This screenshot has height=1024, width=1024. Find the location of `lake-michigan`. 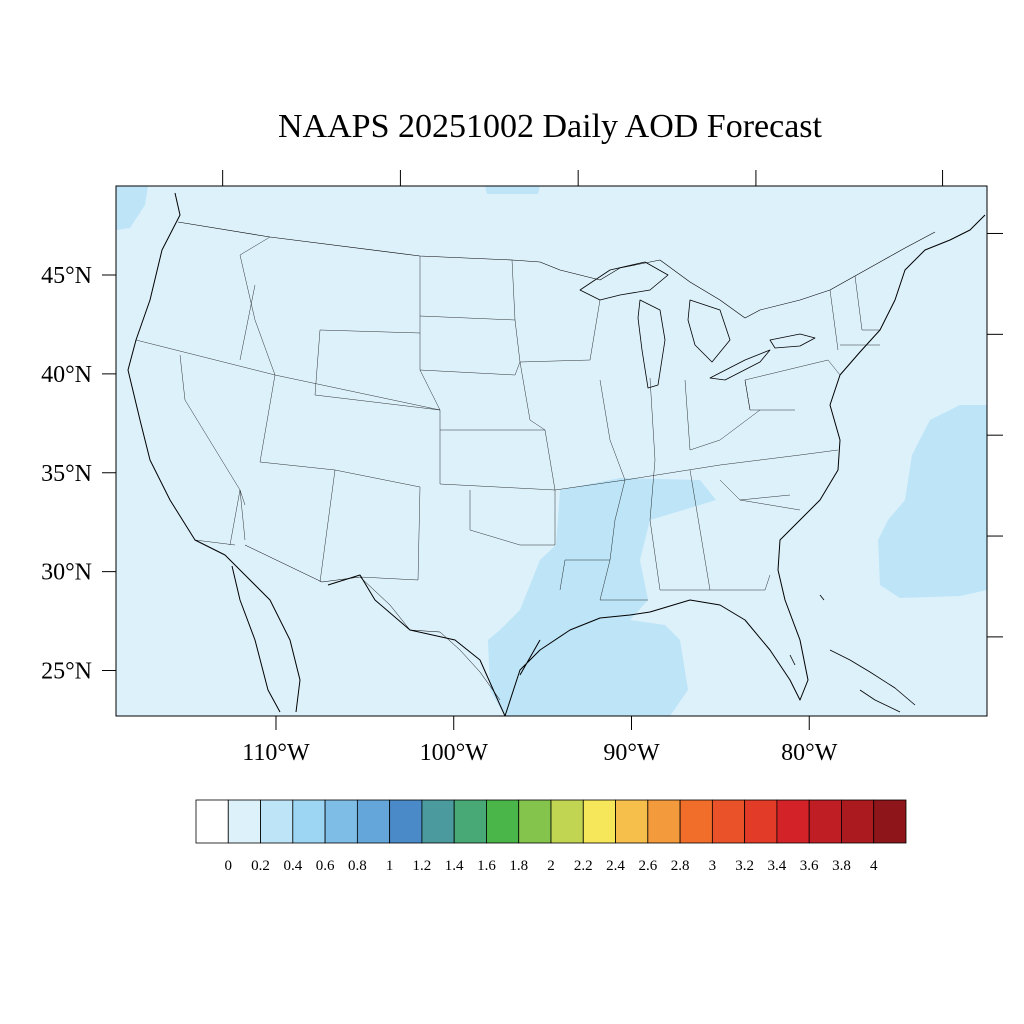

lake-michigan is located at coordinates (651, 344).